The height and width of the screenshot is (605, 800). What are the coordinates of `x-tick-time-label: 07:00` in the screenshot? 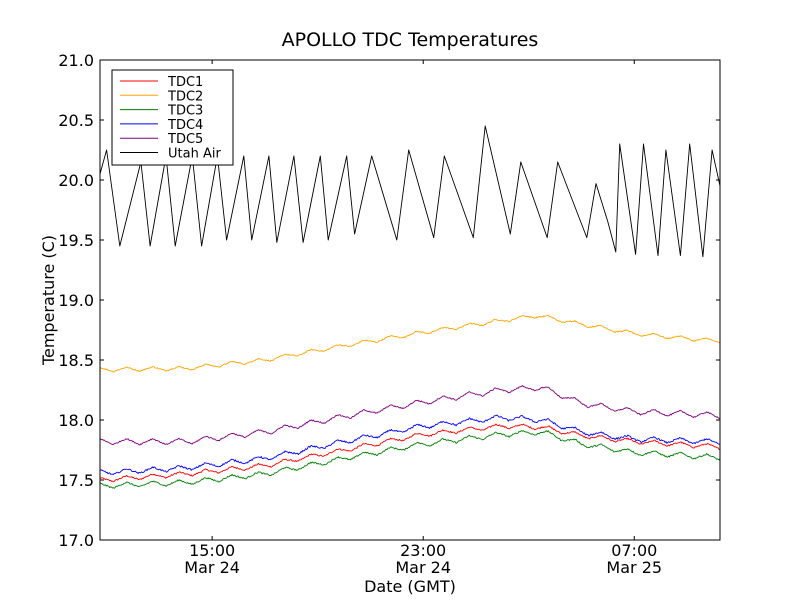 It's located at (634, 550).